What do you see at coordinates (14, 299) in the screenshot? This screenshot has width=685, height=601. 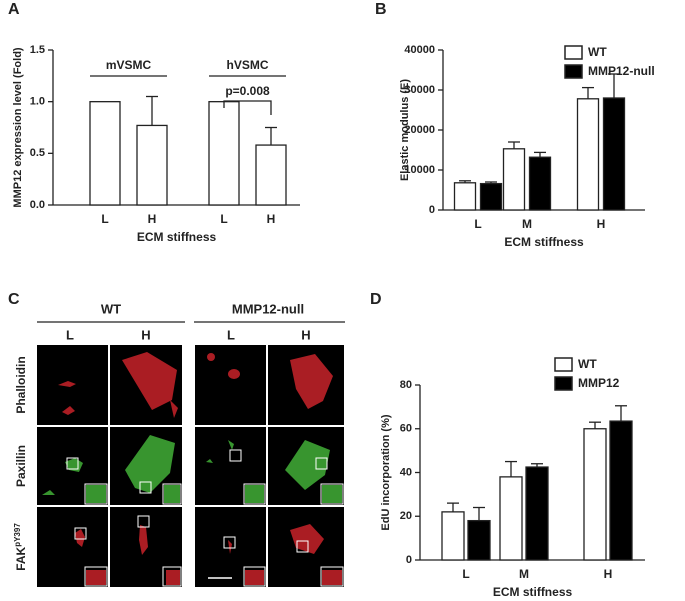 I see `panel-label: C` at bounding box center [14, 299].